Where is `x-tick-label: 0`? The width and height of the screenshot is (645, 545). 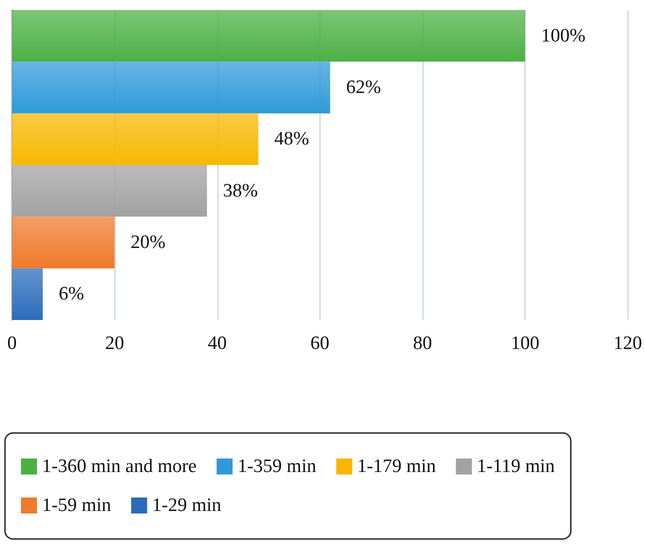
x-tick-label: 0 is located at coordinates (12, 343).